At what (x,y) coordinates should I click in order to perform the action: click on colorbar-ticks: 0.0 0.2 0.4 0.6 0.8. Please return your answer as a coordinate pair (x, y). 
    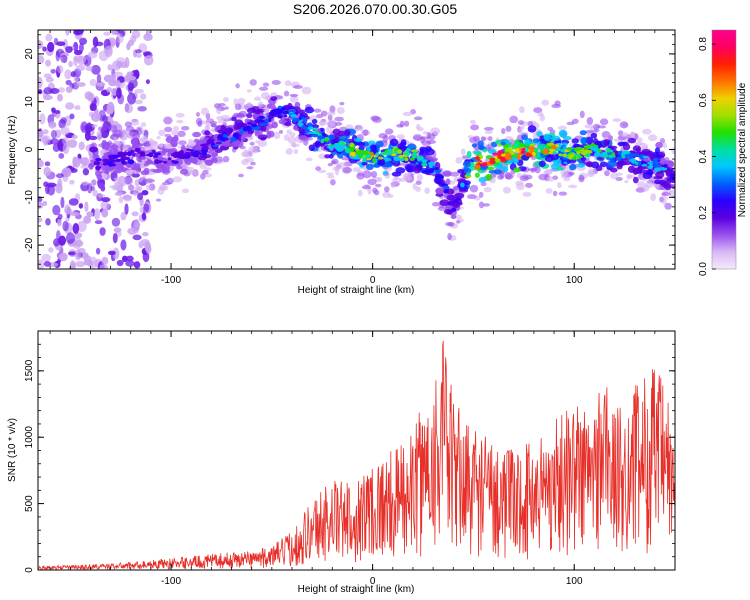
    Looking at the image, I should click on (707, 156).